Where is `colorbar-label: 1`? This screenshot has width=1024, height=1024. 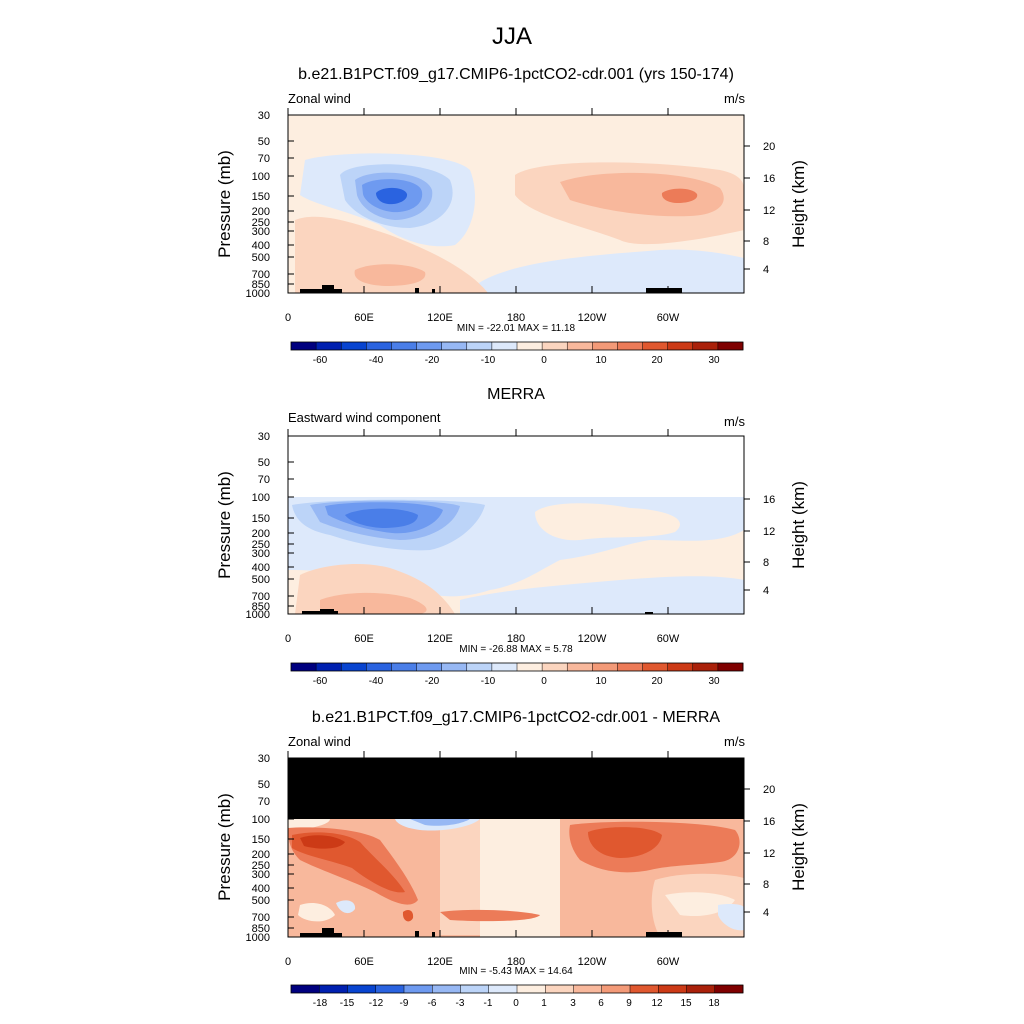
colorbar-label: 1 is located at coordinates (544, 1003).